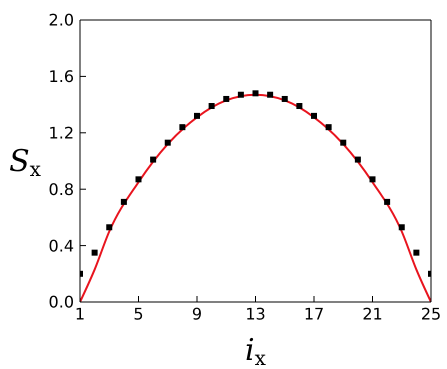 The width and height of the screenshot is (447, 369). Describe the element at coordinates (61, 246) in the screenshot. I see `y-tick-label: 0.4` at that location.